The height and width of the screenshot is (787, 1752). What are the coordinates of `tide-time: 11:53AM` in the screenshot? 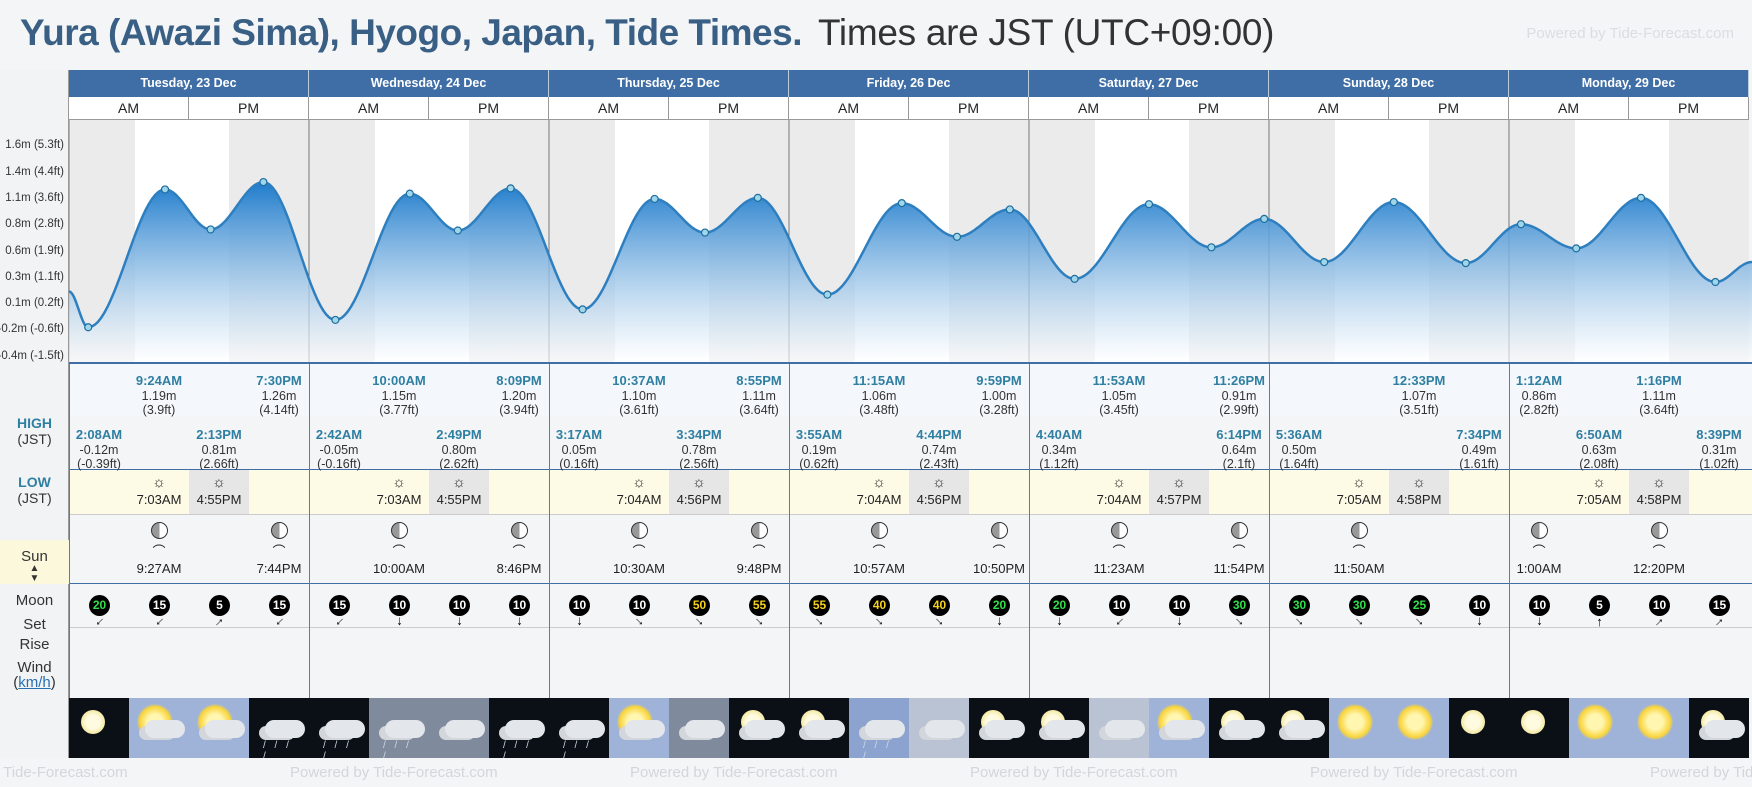 It's located at (1119, 380).